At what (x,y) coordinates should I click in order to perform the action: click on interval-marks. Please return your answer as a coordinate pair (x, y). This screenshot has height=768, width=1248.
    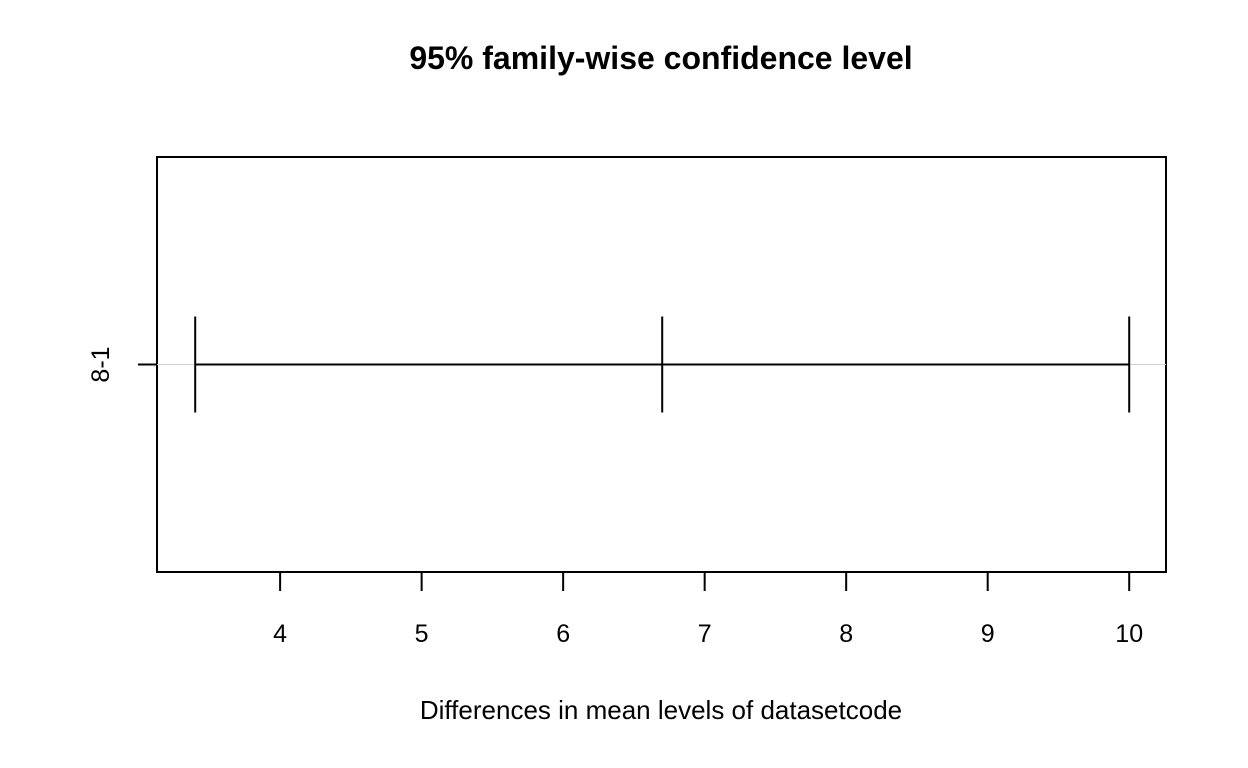
    Looking at the image, I should click on (661, 364).